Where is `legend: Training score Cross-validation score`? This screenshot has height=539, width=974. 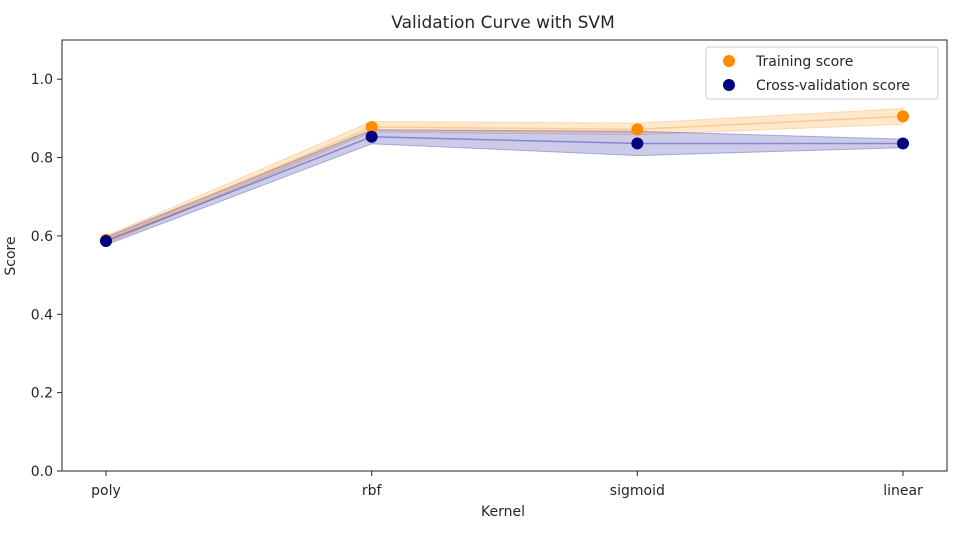
legend: Training score Cross-validation score is located at coordinates (822, 73).